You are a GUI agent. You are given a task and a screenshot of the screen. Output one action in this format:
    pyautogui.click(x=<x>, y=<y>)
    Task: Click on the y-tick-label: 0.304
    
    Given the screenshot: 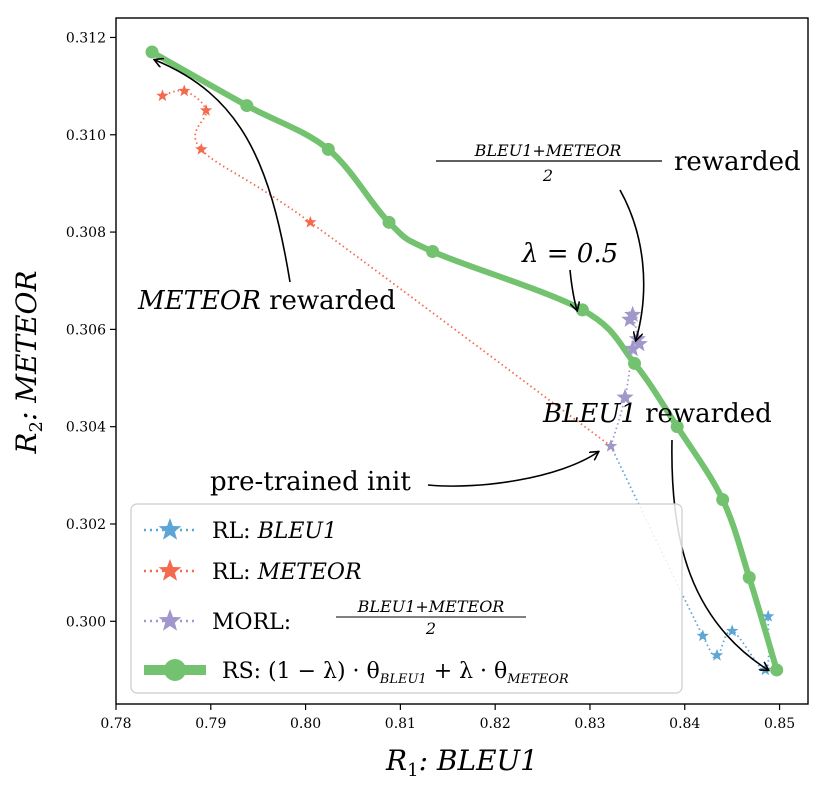 What is the action you would take?
    pyautogui.click(x=86, y=428)
    